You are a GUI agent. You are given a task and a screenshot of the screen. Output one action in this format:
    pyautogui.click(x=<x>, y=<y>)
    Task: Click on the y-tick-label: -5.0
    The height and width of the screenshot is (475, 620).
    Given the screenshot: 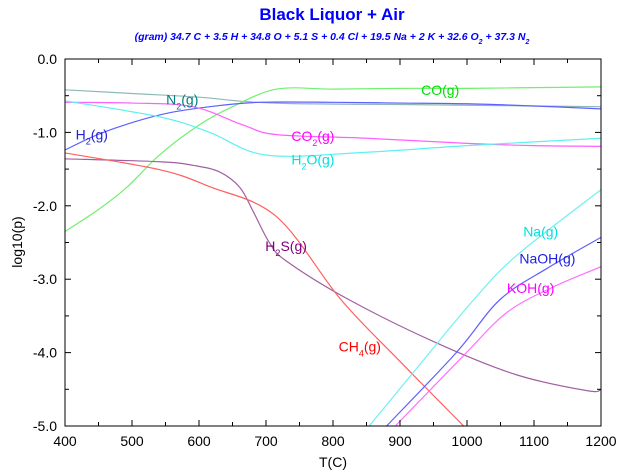 What is the action you would take?
    pyautogui.click(x=45, y=426)
    